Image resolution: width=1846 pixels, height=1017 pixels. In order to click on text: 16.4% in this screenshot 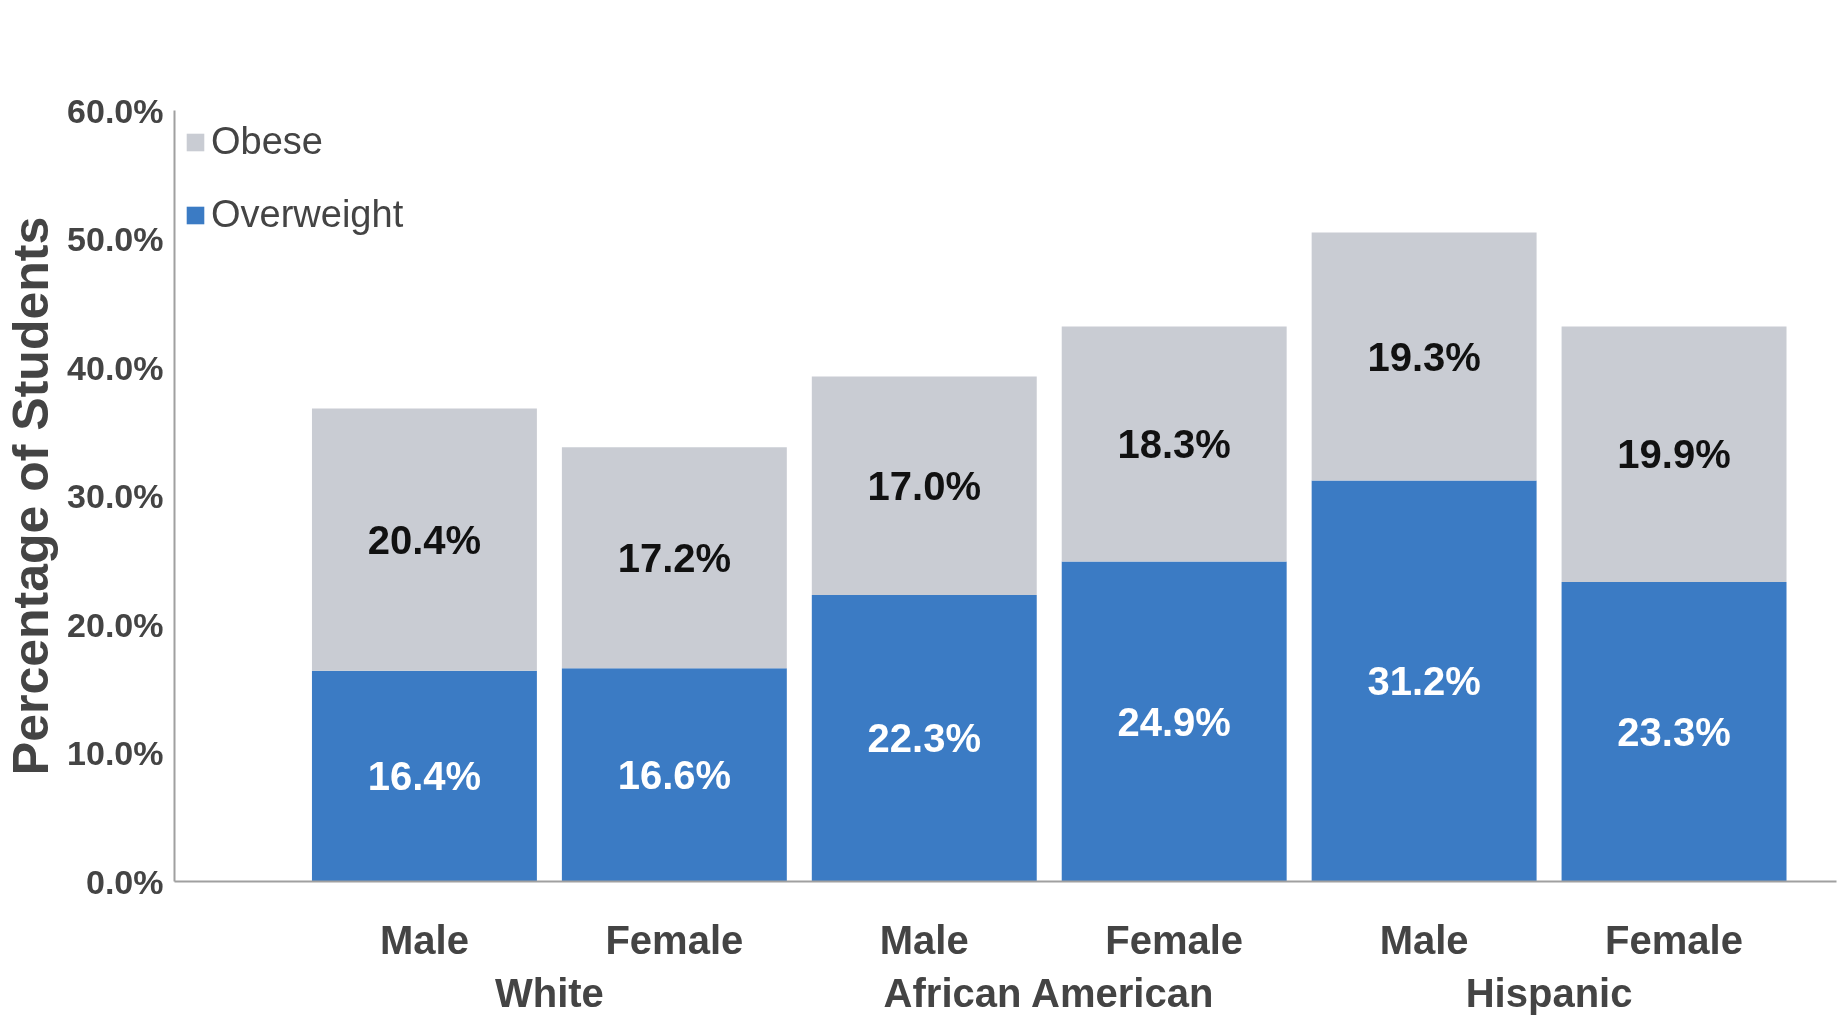, I will do `click(424, 776)`.